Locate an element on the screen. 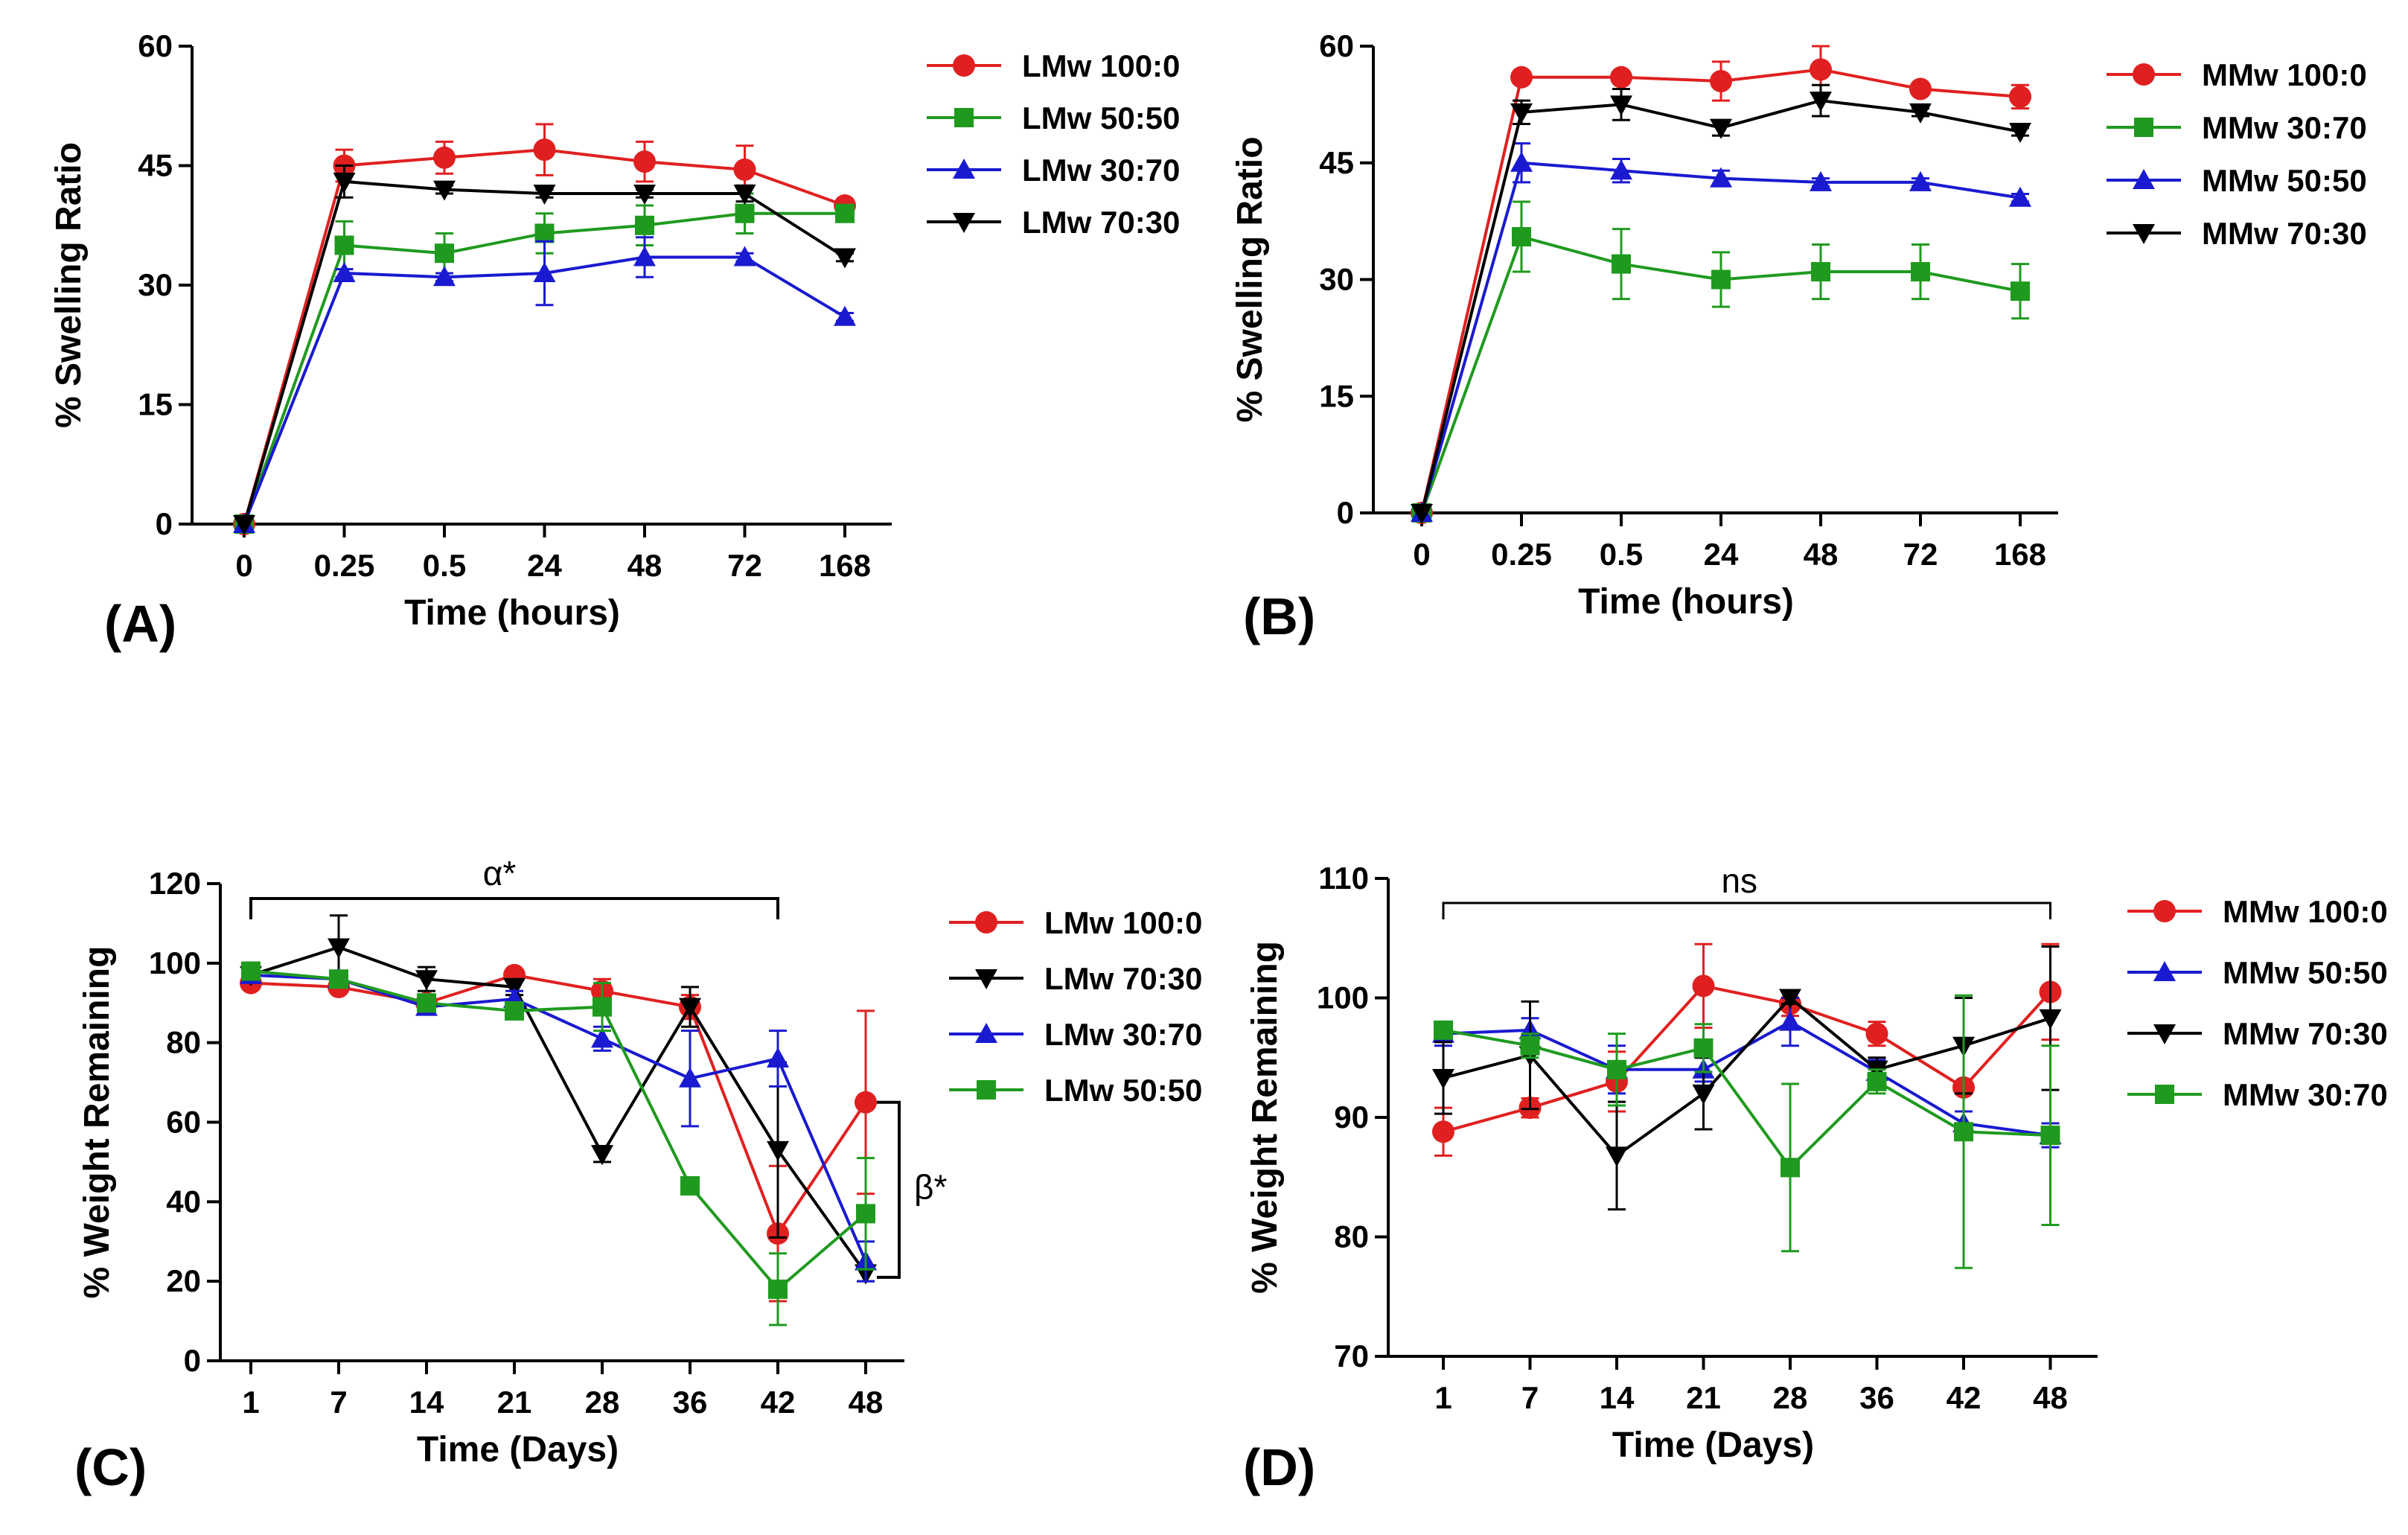 The image size is (2408, 1535). significance-label: ns is located at coordinates (1739, 880).